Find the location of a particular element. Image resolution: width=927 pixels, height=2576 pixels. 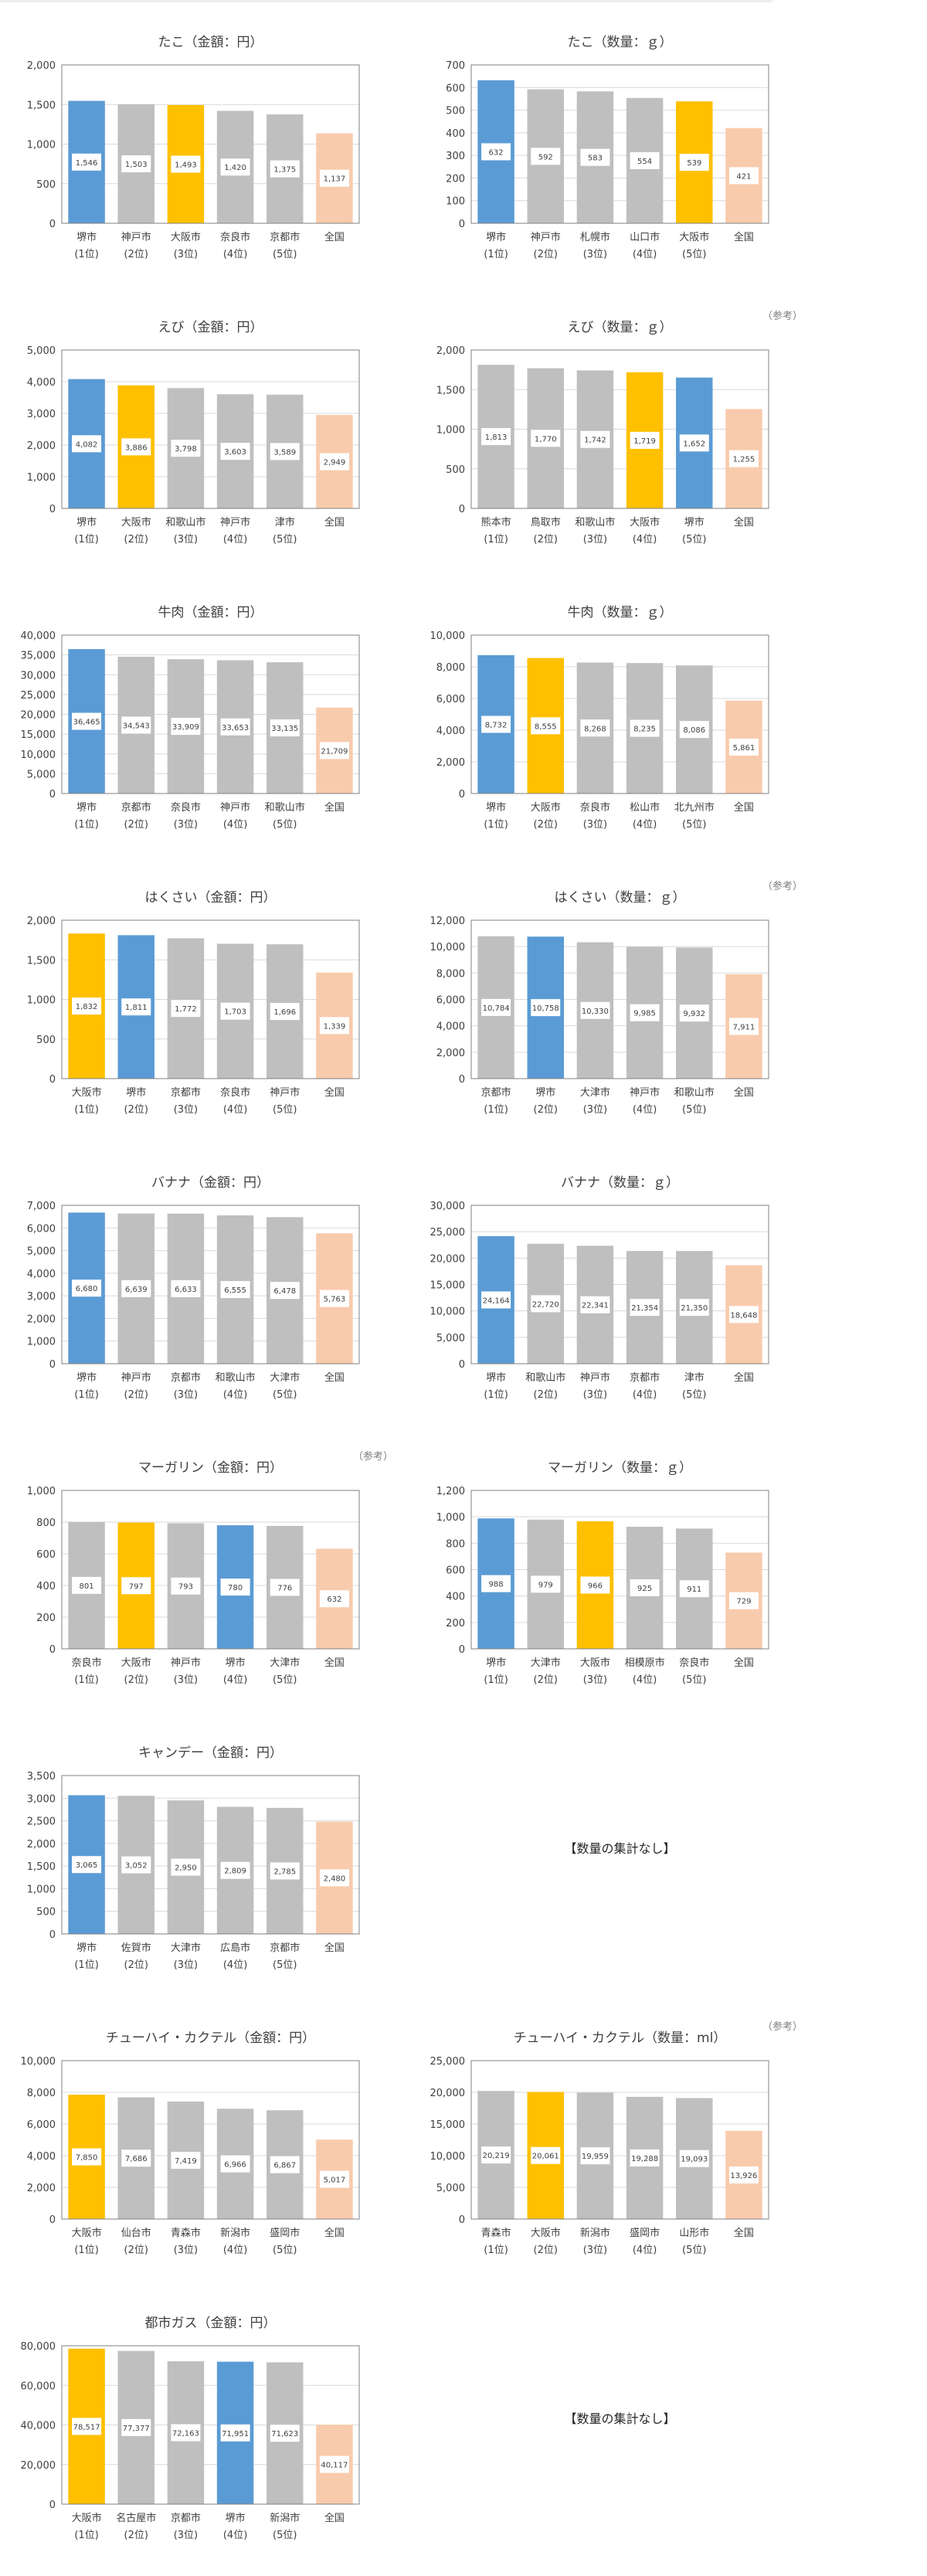

chart-6-data-label: 8,268 is located at coordinates (595, 729).